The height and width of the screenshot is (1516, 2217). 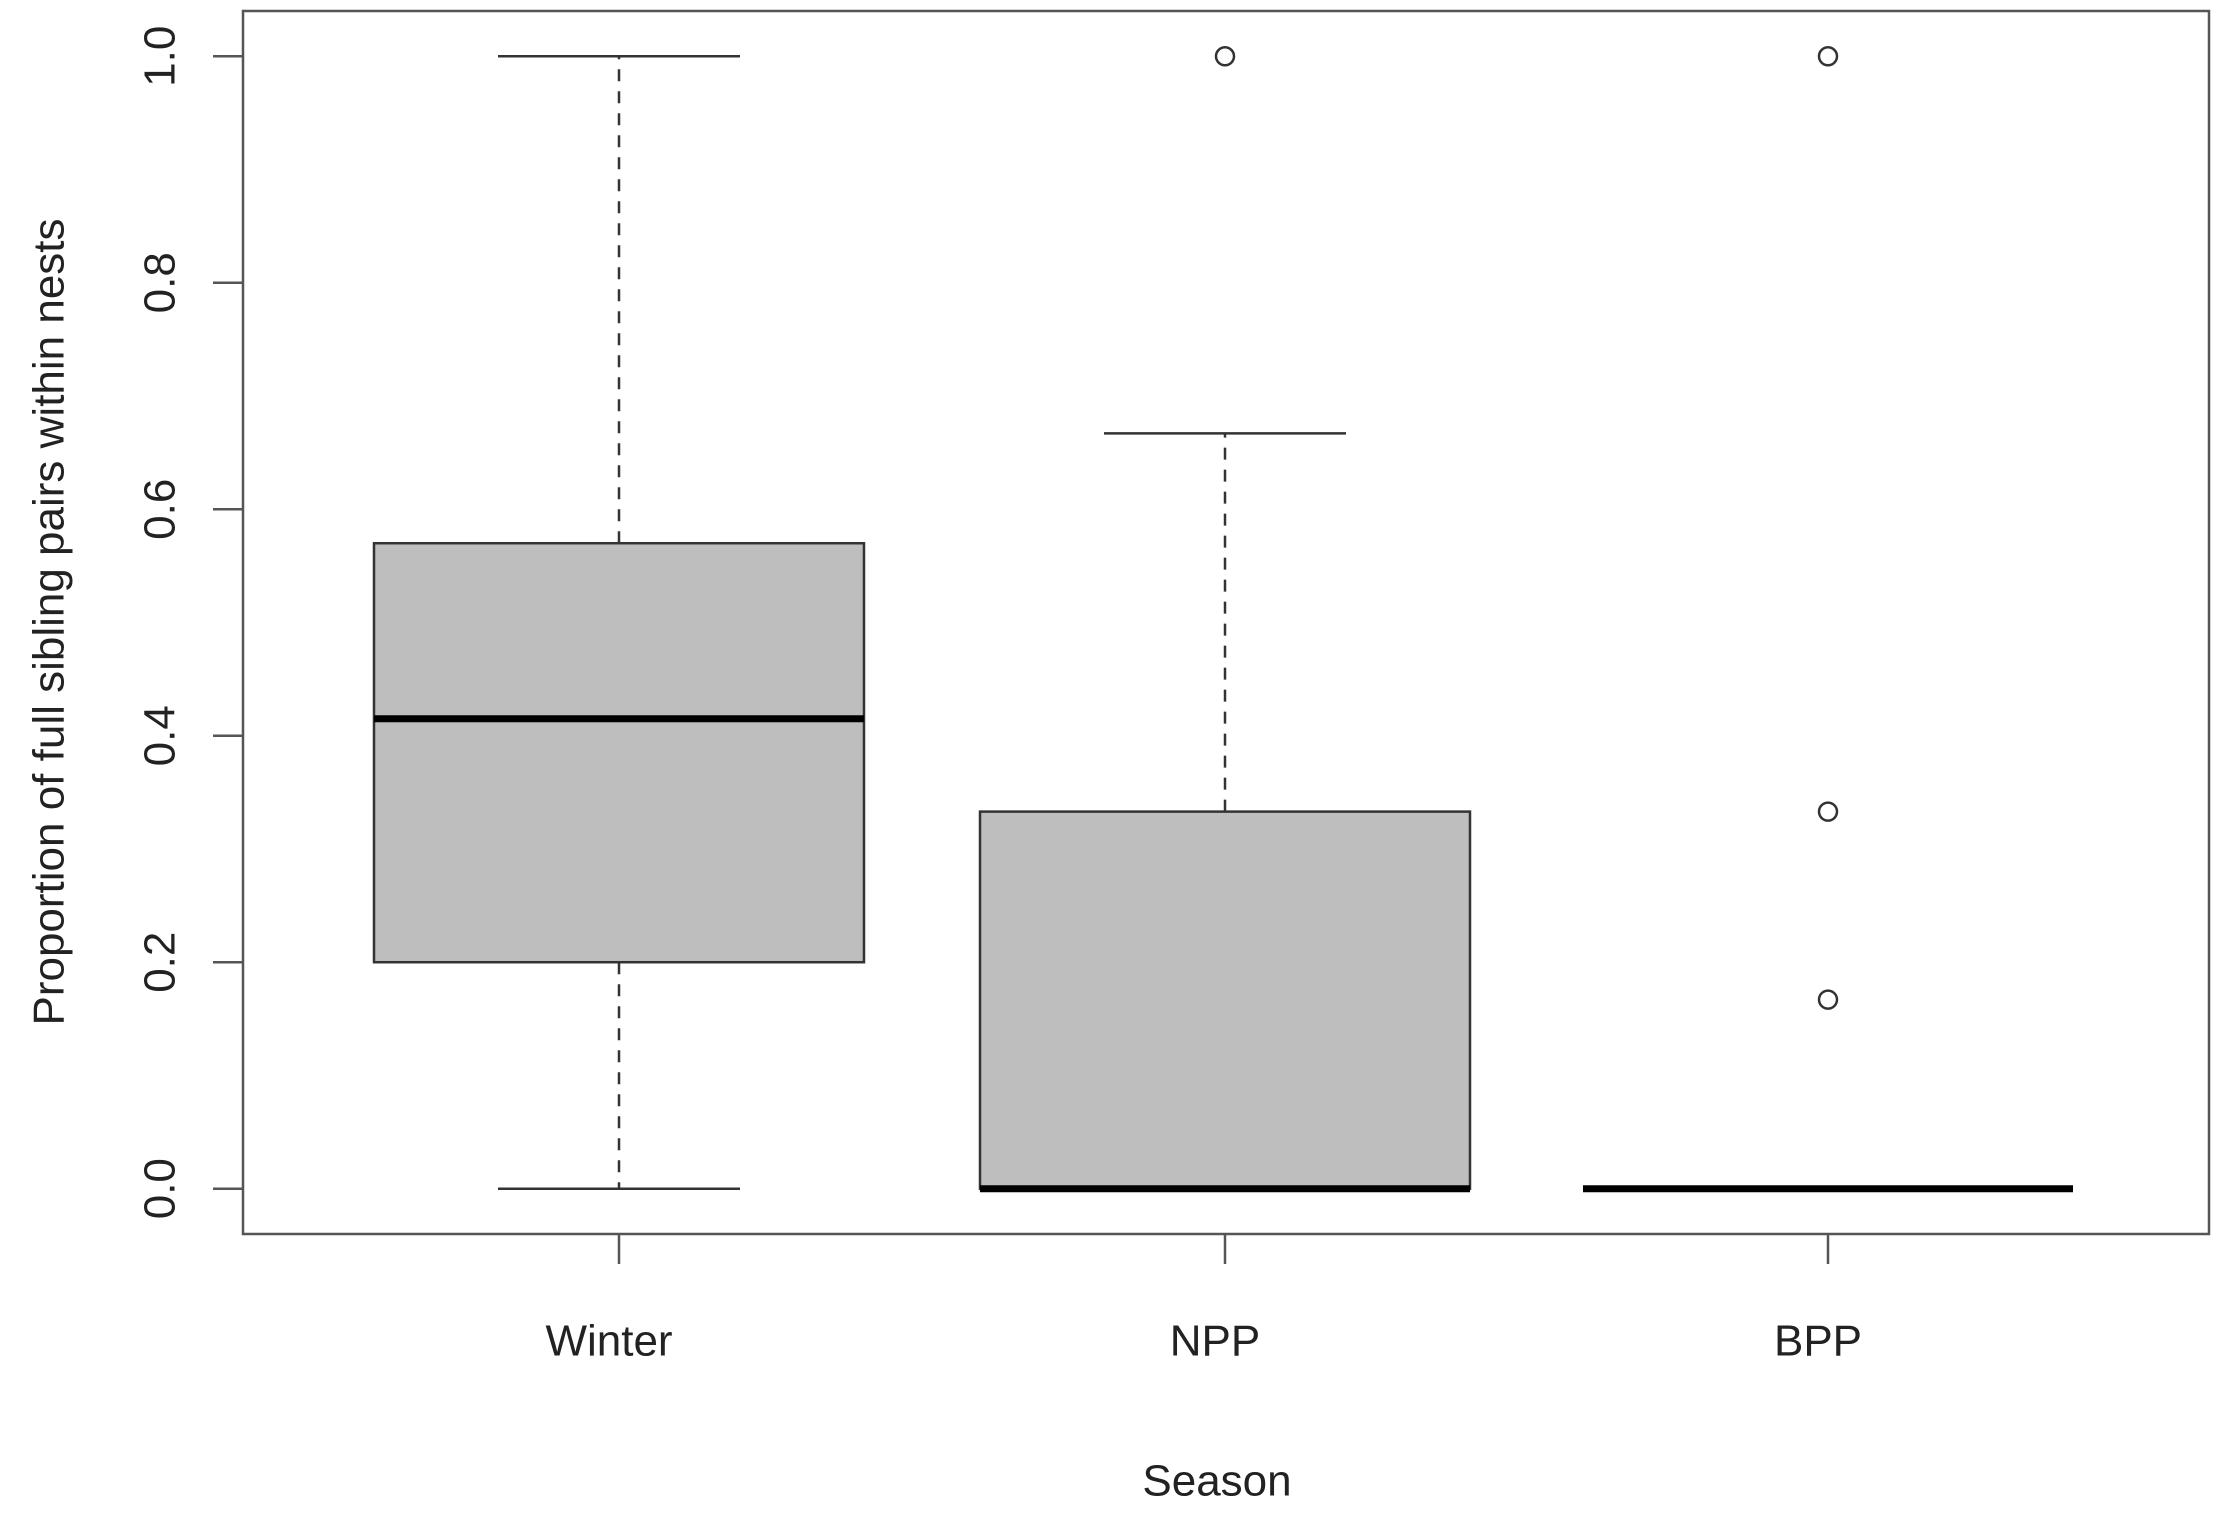 What do you see at coordinates (160, 962) in the screenshot?
I see `y-tick-label: 0.2` at bounding box center [160, 962].